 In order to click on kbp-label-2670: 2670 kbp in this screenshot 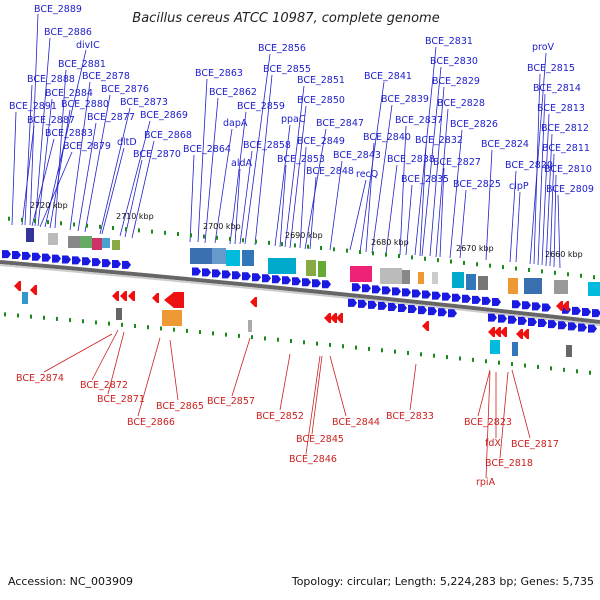, I will do `click(475, 248)`.